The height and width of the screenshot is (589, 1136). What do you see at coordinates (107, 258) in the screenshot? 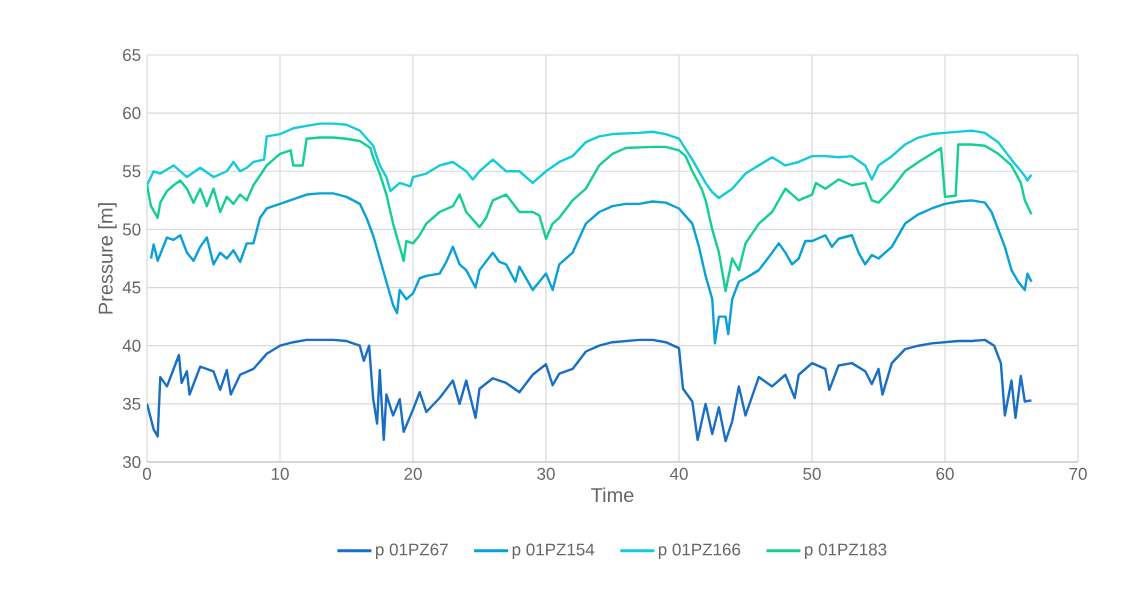
I see `y-axis-title: Pressure [m]` at bounding box center [107, 258].